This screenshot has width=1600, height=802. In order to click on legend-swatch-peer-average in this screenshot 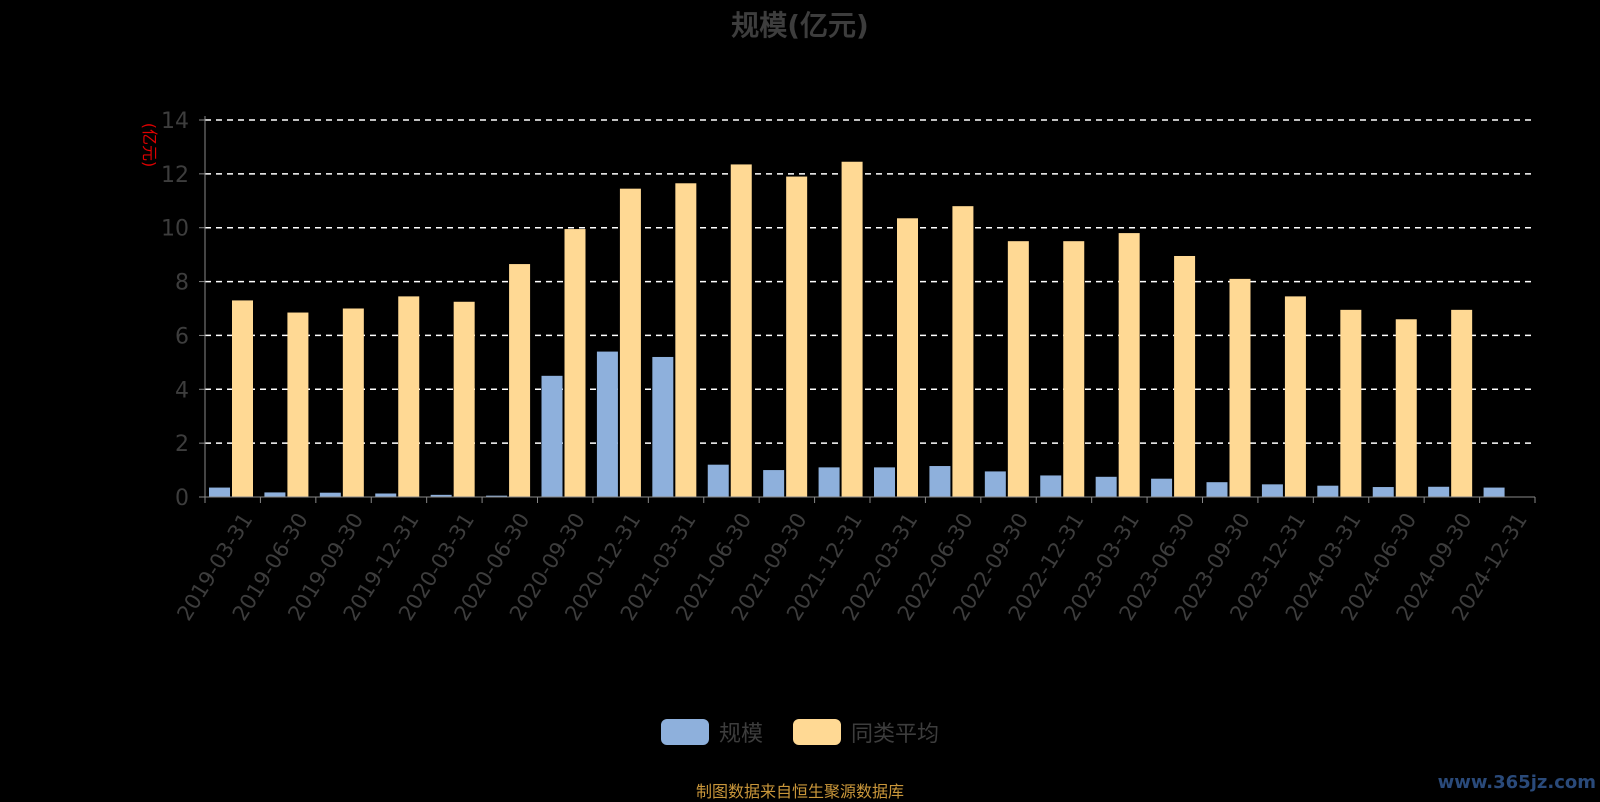, I will do `click(817, 732)`.